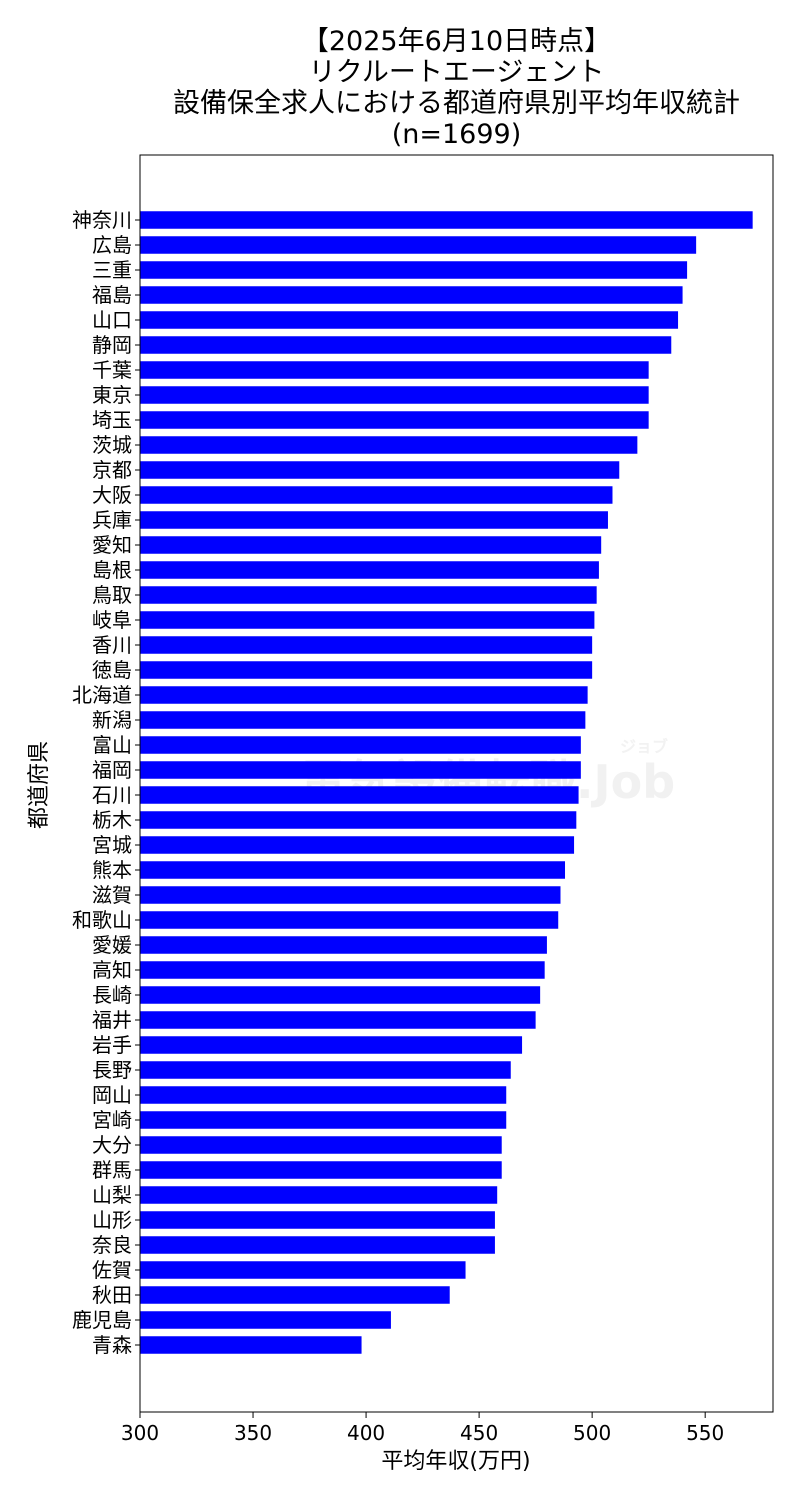 Image resolution: width=800 pixels, height=1500 pixels. What do you see at coordinates (456, 72) in the screenshot?
I see `chart-title-line-2: リクルートエージェント` at bounding box center [456, 72].